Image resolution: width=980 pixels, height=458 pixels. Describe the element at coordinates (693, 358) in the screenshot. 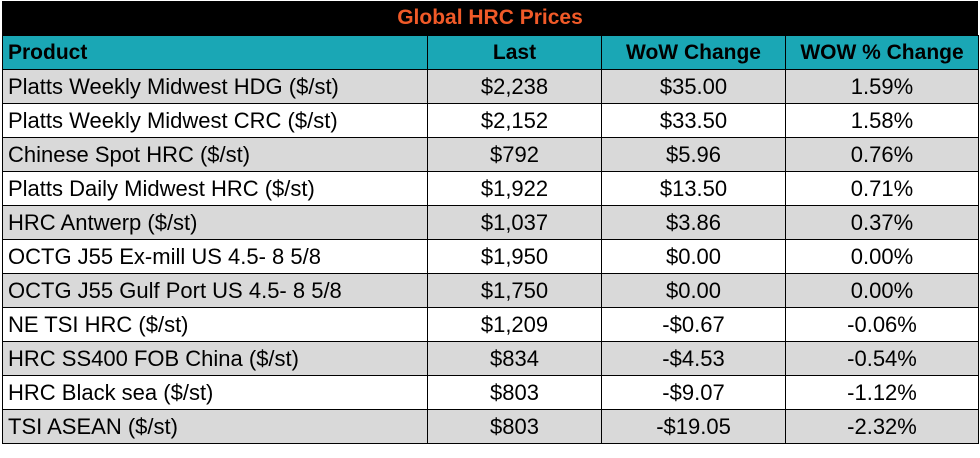

I see `cell-wow-change: -$4.53` at that location.